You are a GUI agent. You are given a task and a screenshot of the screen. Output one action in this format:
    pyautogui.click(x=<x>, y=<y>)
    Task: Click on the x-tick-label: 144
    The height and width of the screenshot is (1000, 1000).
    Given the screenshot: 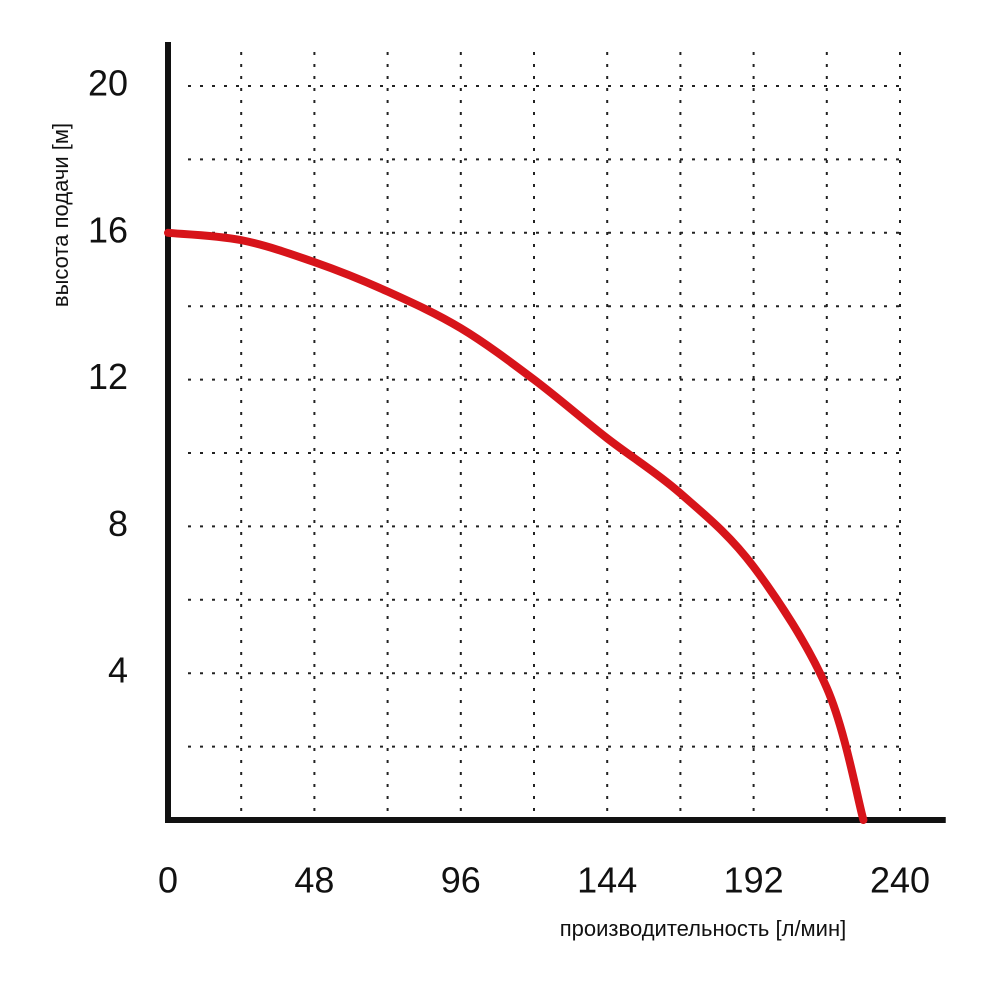 What is the action you would take?
    pyautogui.click(x=607, y=880)
    